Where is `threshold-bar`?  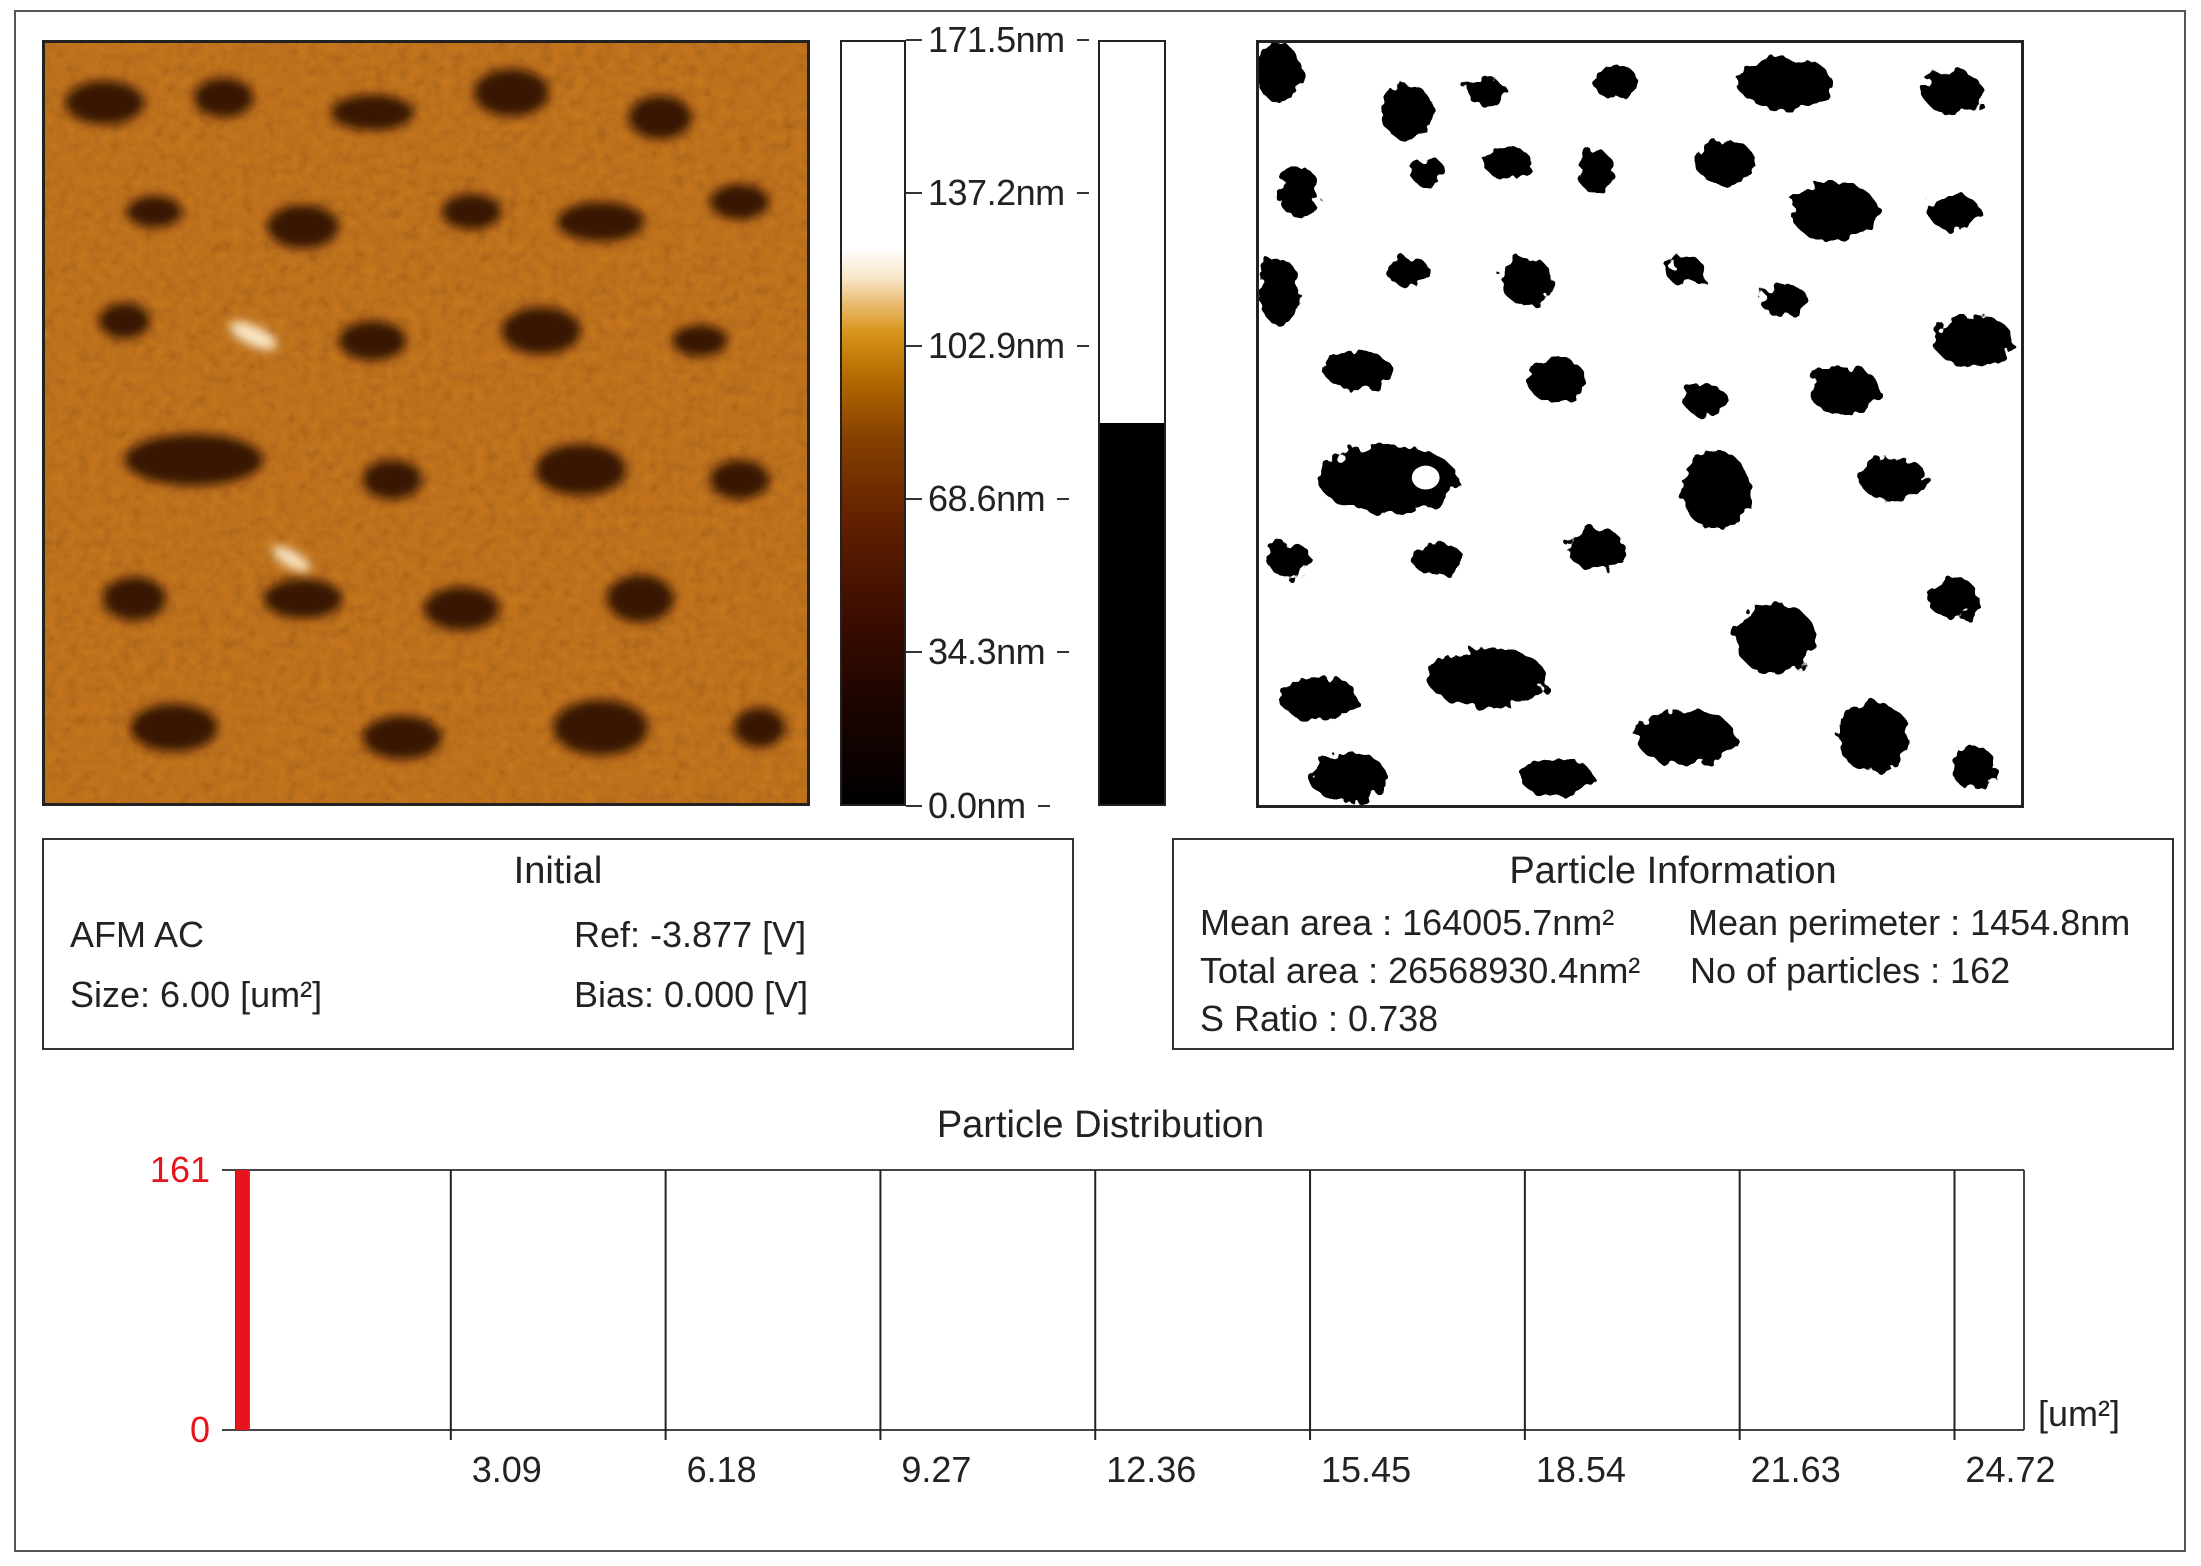 threshold-bar is located at coordinates (1132, 423).